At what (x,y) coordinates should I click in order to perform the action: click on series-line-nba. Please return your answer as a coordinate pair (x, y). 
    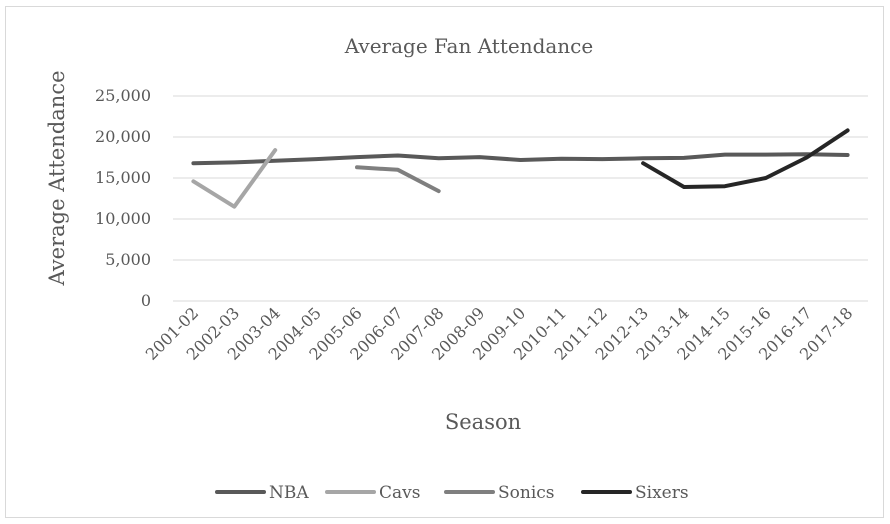
    Looking at the image, I should click on (520, 159).